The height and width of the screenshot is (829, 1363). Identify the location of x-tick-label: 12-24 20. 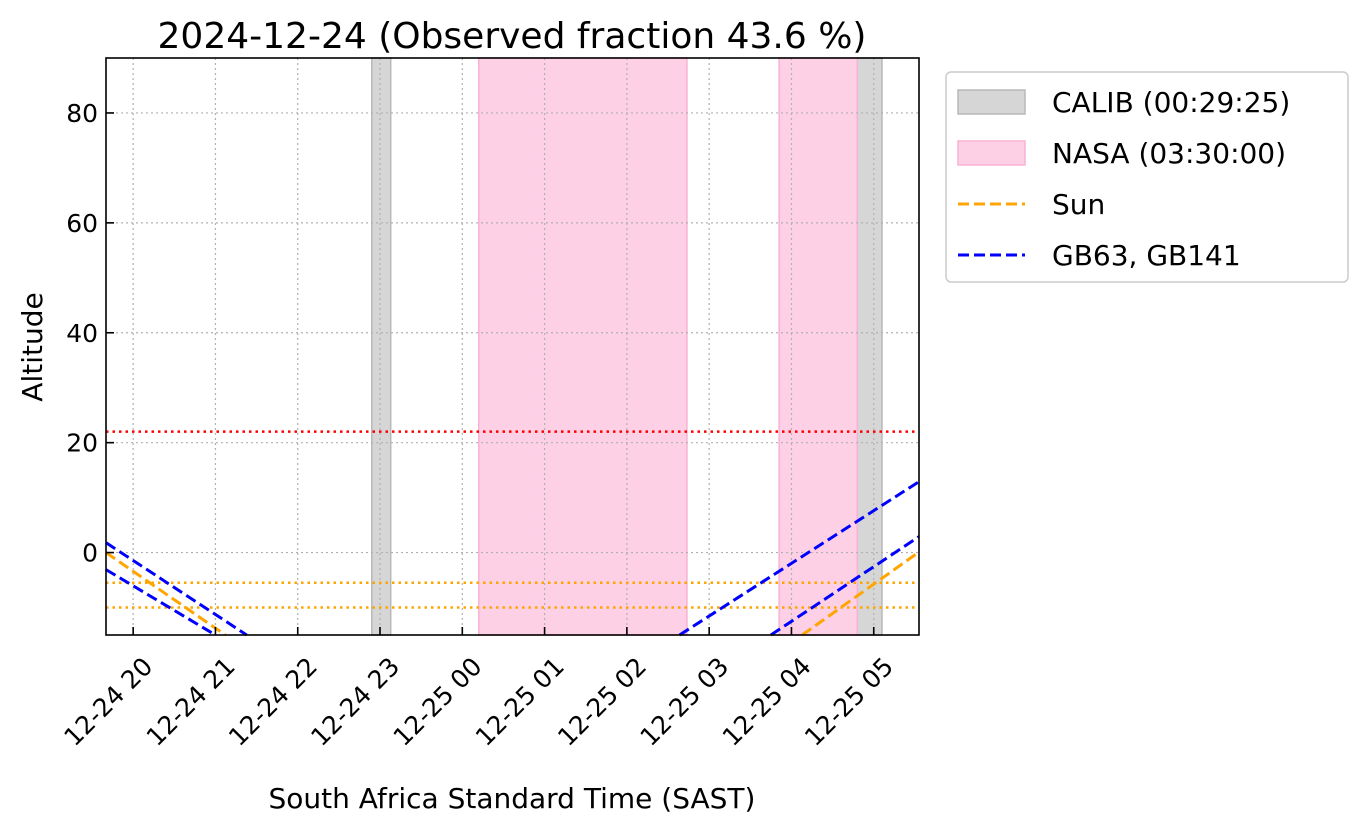
(108, 702).